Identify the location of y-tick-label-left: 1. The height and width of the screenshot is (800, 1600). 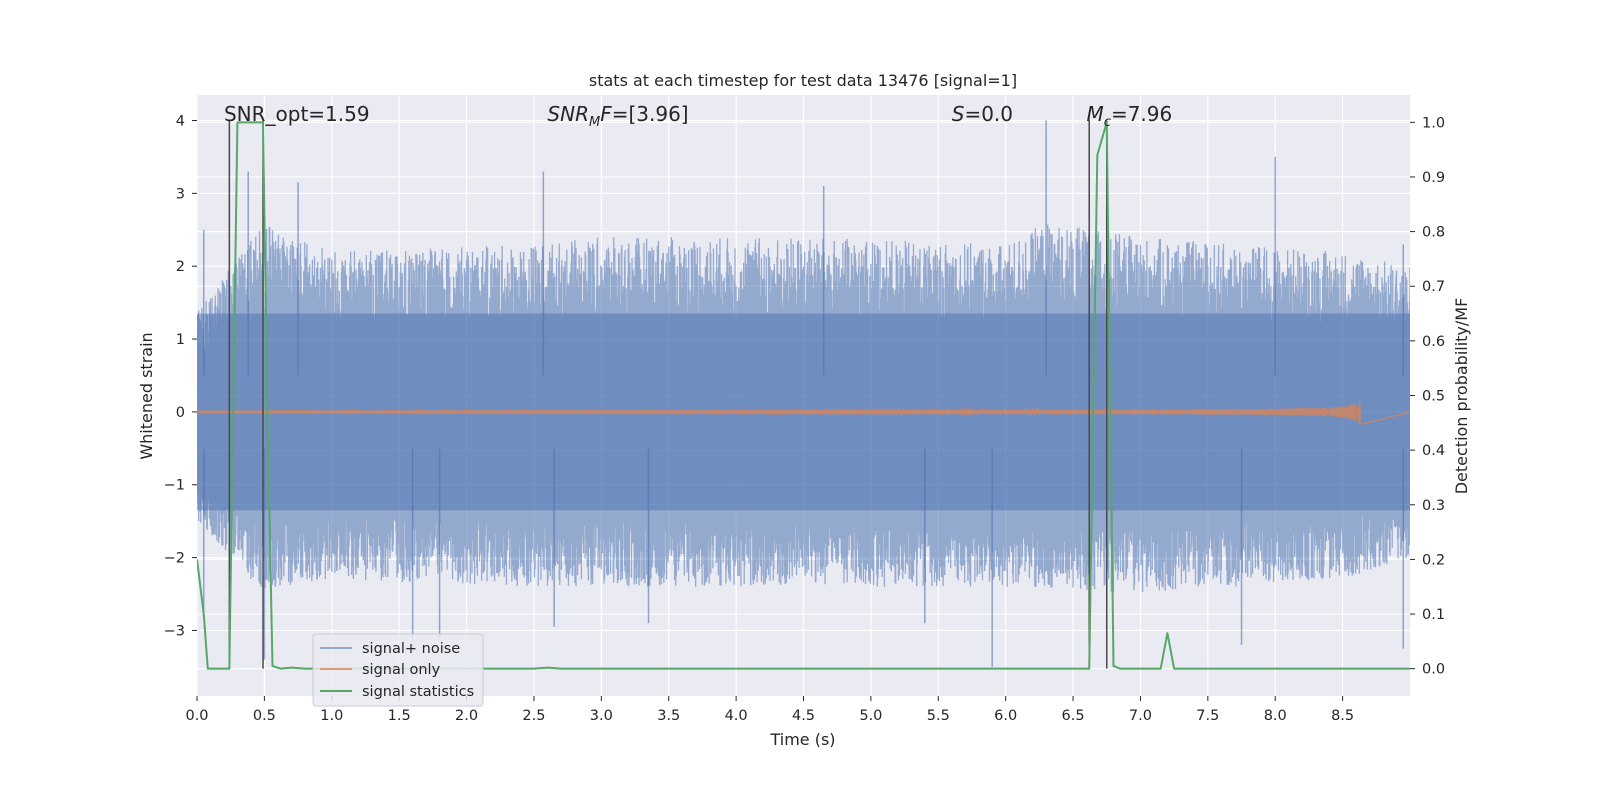
(180, 340).